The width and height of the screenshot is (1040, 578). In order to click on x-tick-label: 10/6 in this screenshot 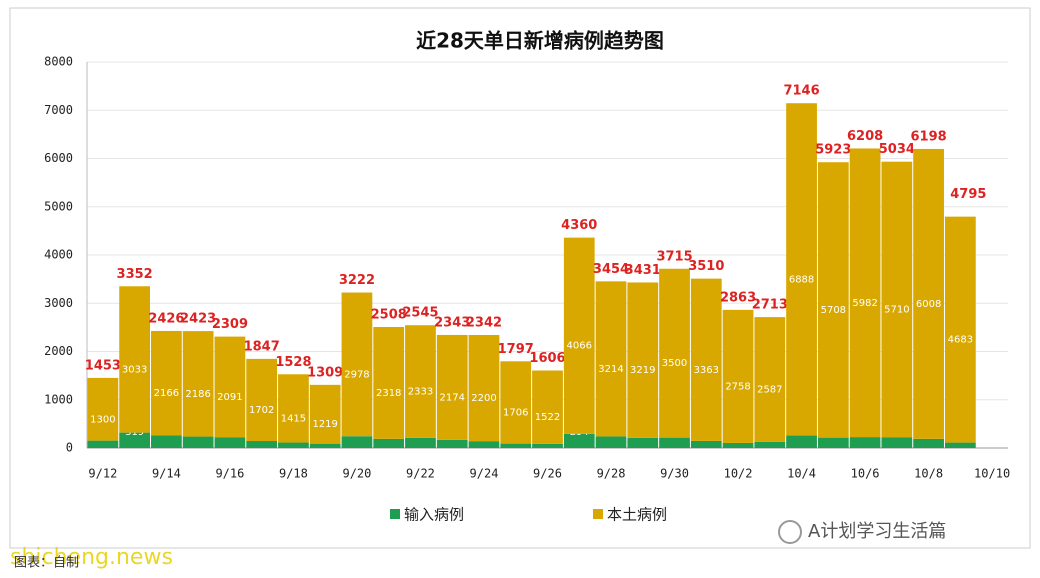, I will do `click(865, 474)`.